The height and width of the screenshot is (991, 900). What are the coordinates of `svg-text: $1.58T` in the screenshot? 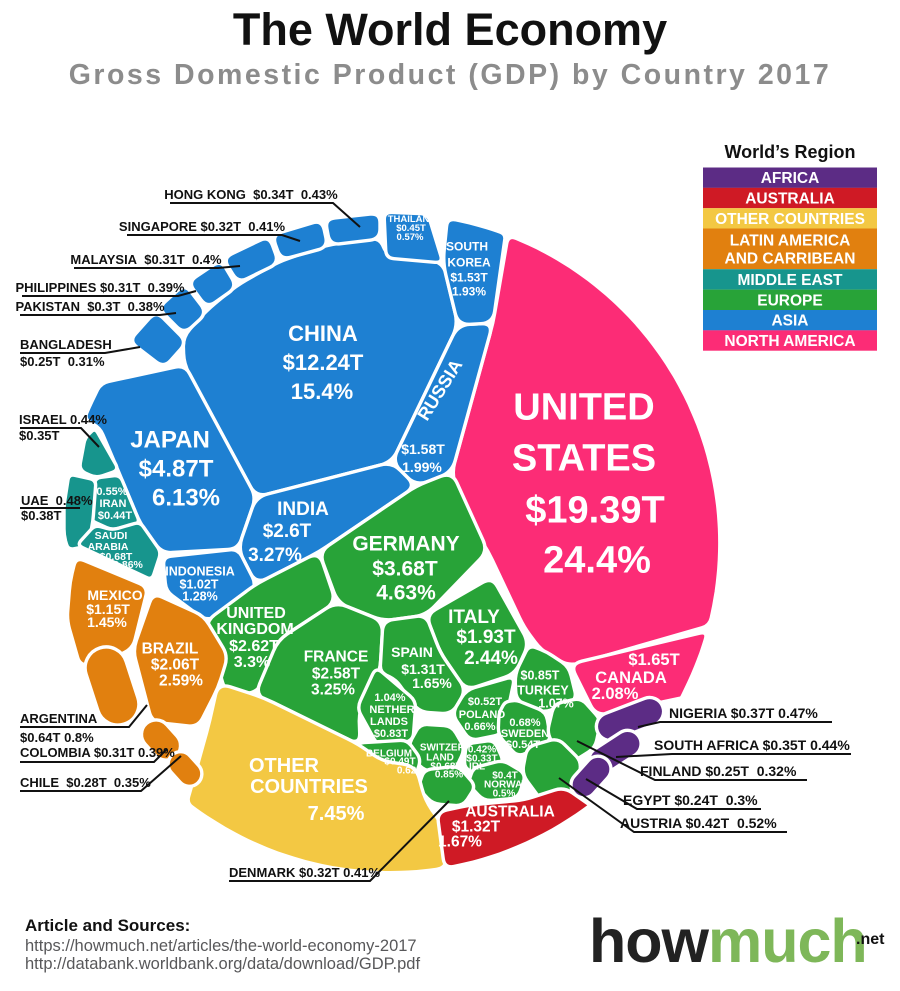 It's located at (423, 449).